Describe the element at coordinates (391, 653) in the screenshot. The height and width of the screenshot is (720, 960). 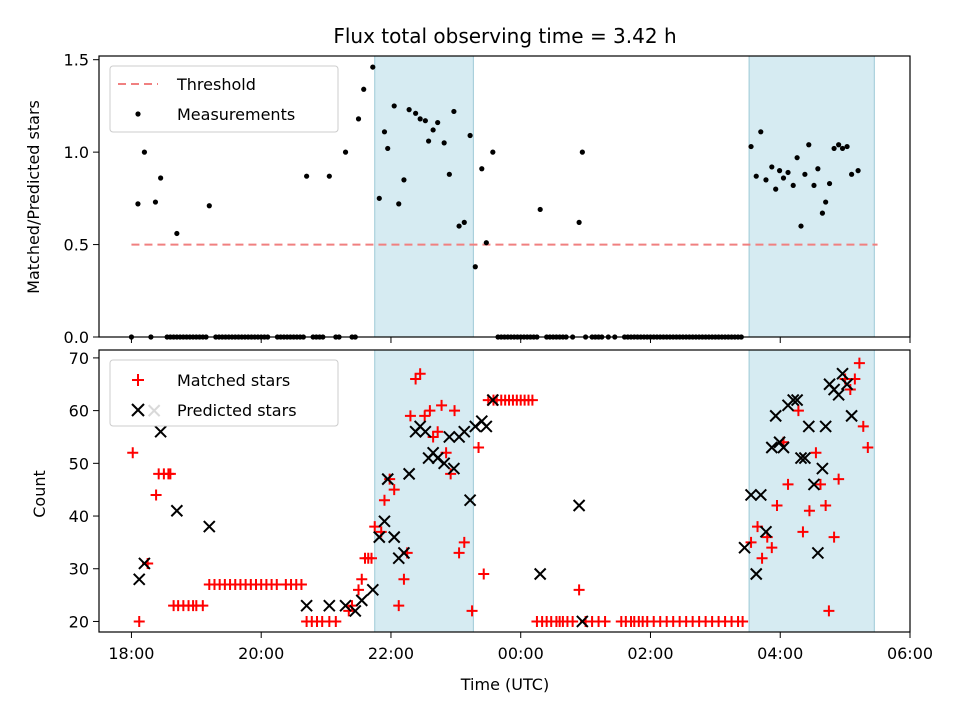
I see `bottom-xtick-label: 22:00` at that location.